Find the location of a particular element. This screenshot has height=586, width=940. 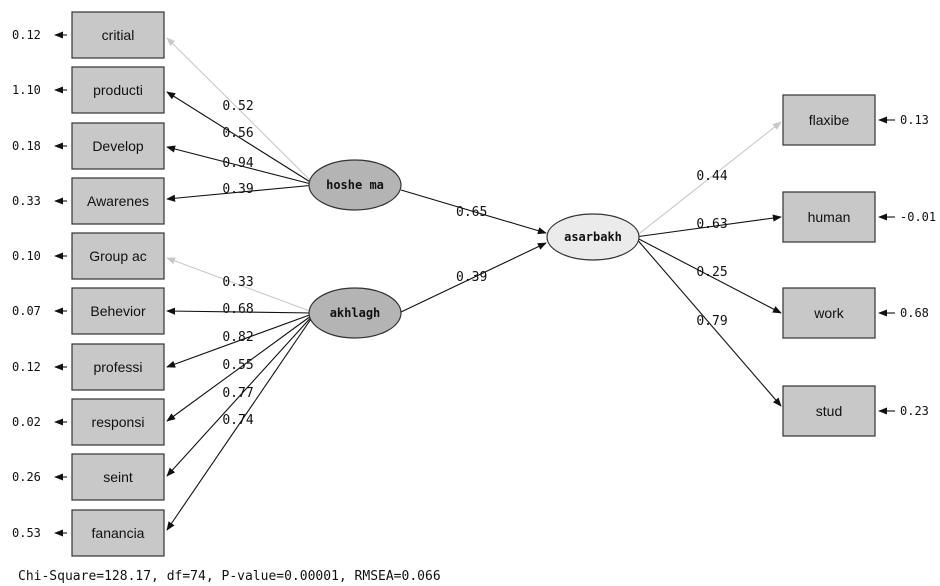

loading-coefficient: 0.82 is located at coordinates (237, 337).